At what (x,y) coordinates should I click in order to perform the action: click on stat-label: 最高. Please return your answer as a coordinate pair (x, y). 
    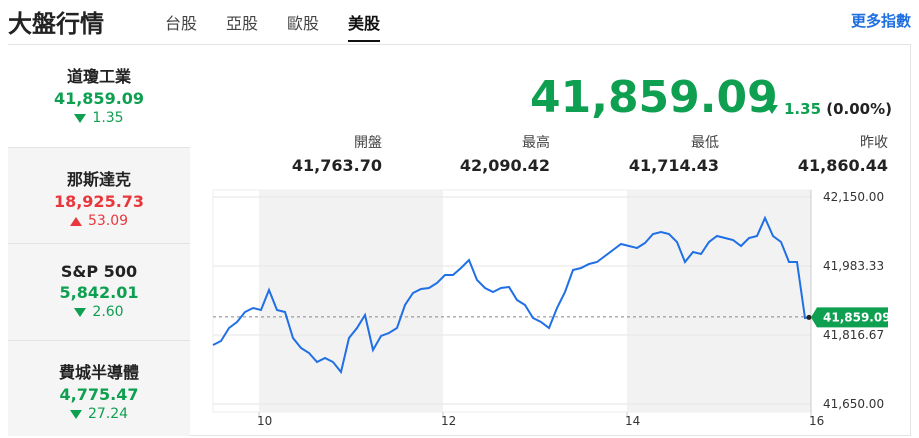
    Looking at the image, I should click on (536, 143).